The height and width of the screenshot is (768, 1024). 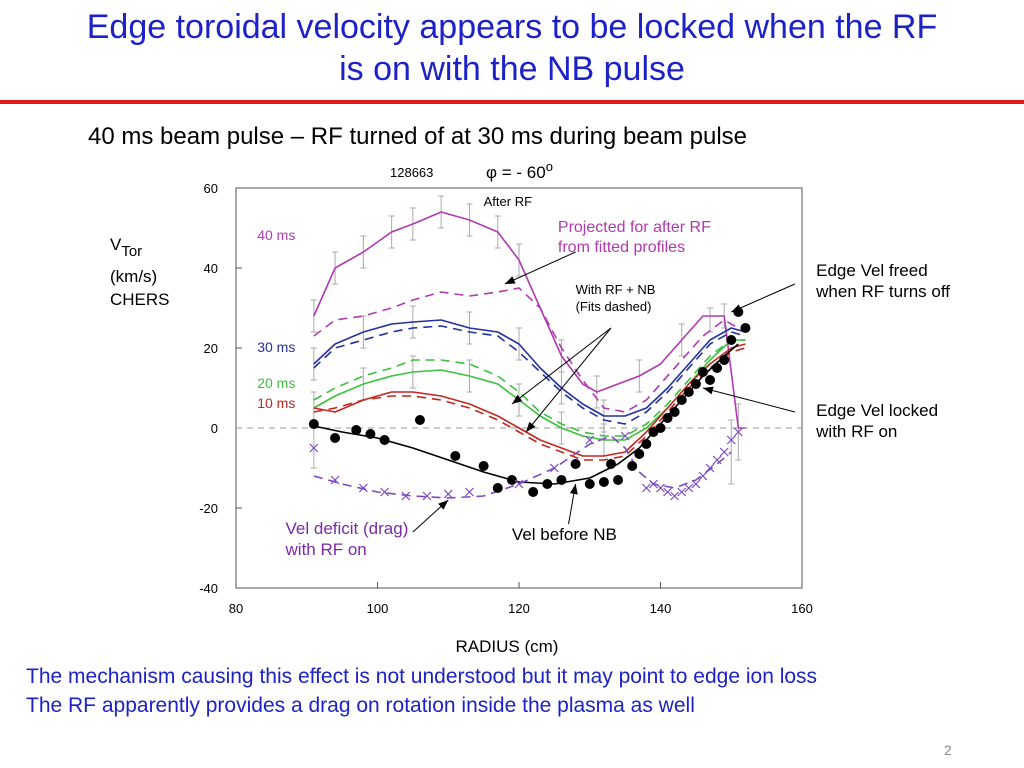 What do you see at coordinates (116, 244) in the screenshot?
I see `y-axis-label-v: V` at bounding box center [116, 244].